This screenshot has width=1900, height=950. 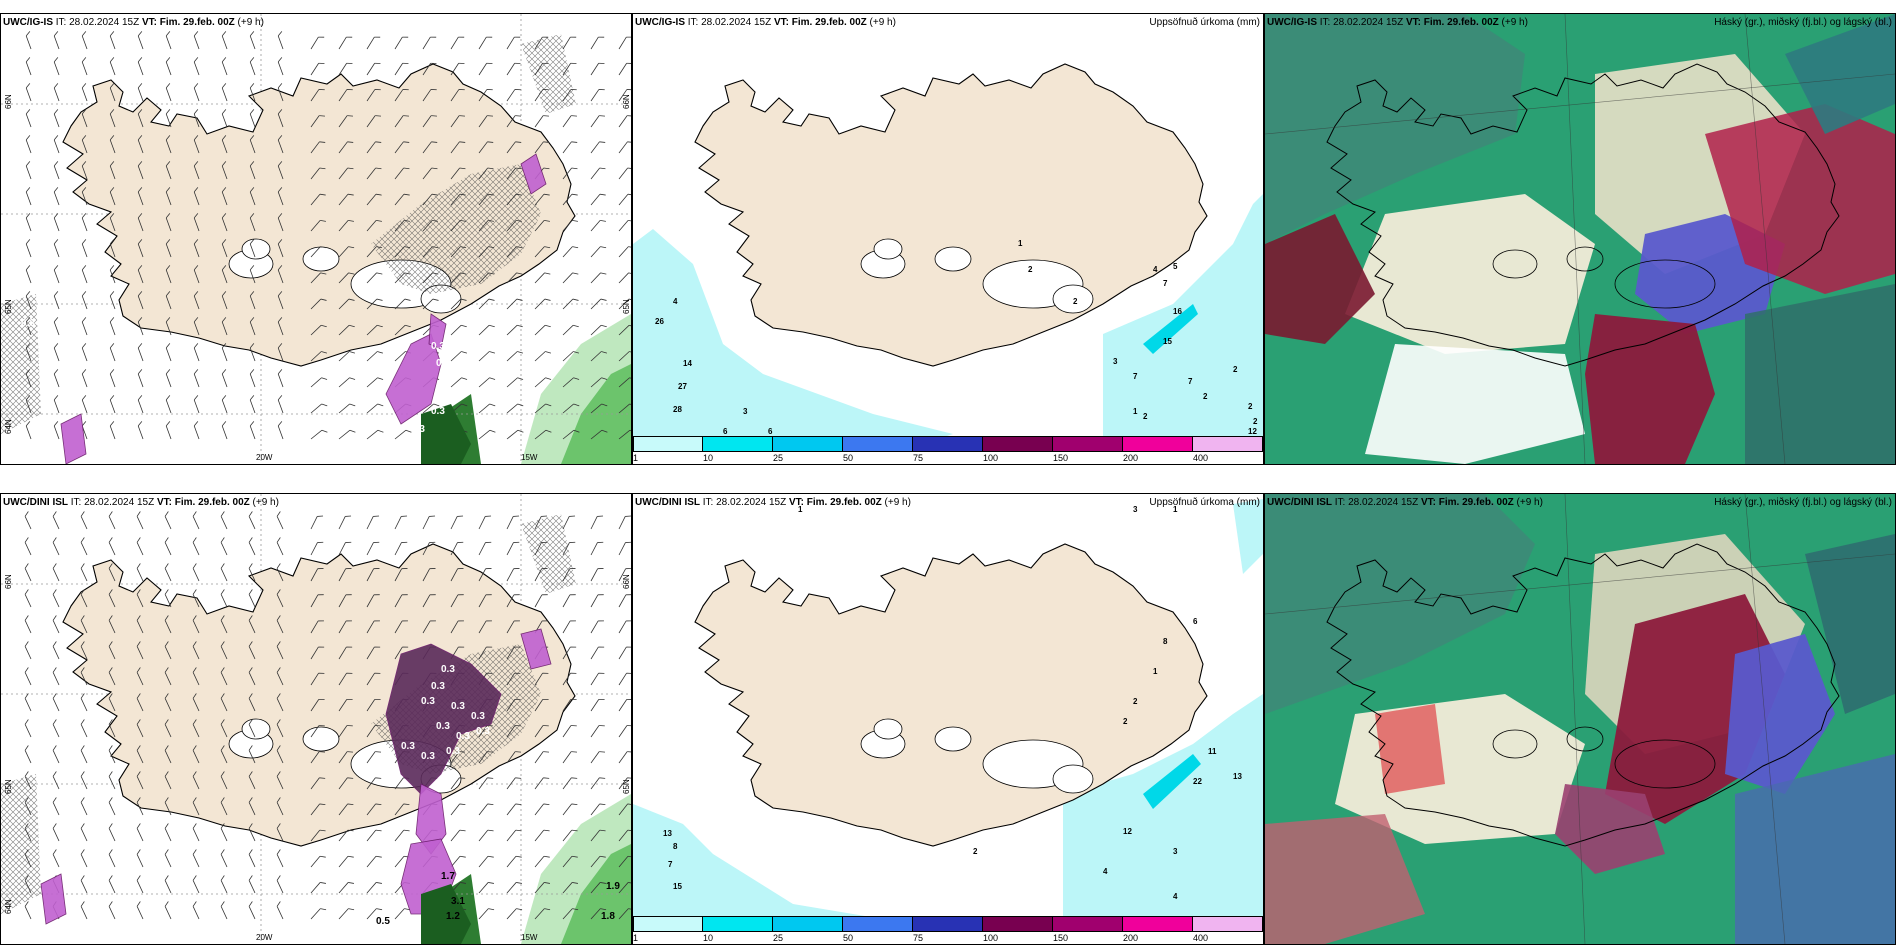 I want to click on colorbar-tick-label: 75, so click(x=918, y=458).